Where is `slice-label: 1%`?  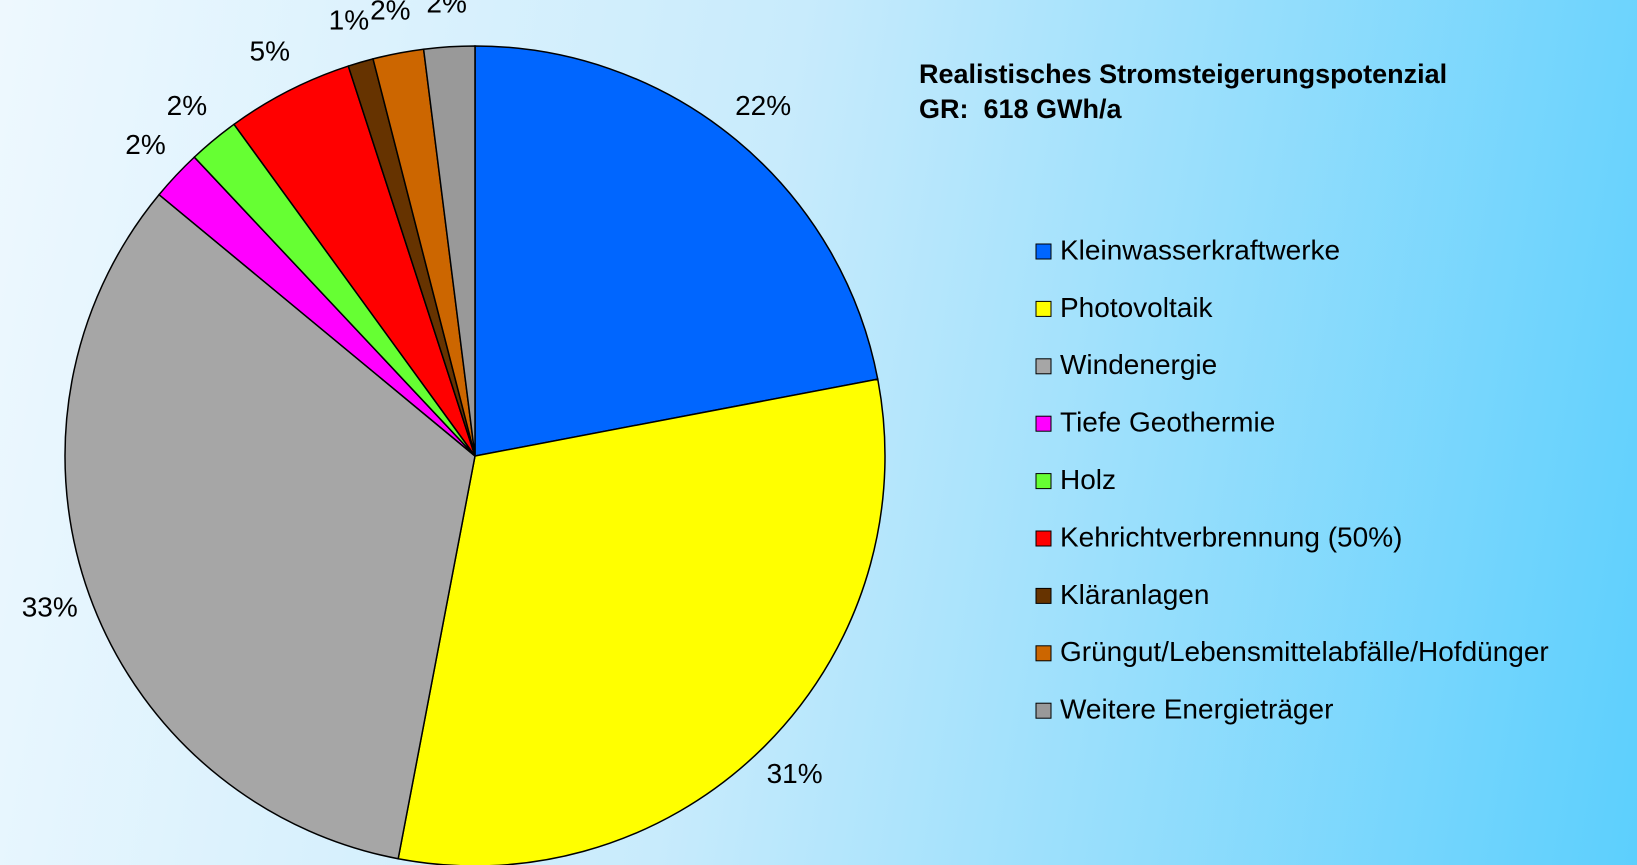
slice-label: 1% is located at coordinates (349, 19).